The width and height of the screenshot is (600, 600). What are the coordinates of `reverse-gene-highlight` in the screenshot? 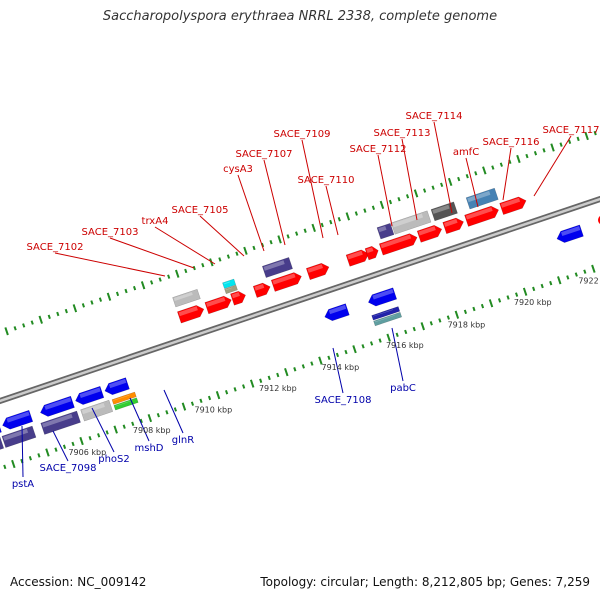 It's located at (383, 294).